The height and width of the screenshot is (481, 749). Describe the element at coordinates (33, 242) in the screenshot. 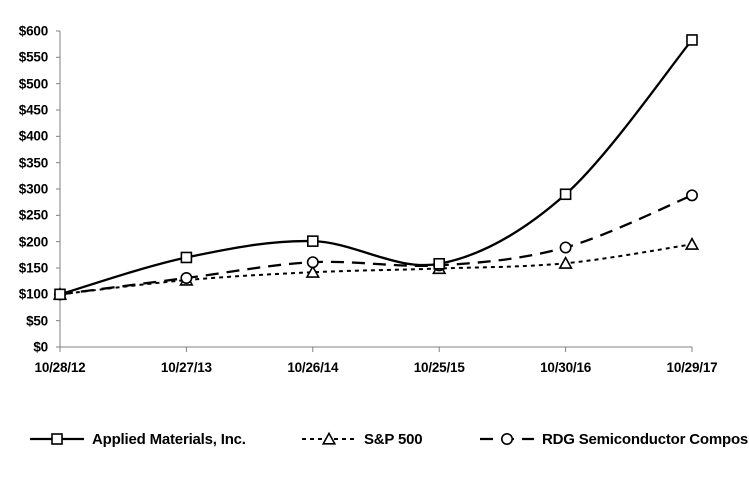

I see `y-axis-tick-label: $200` at that location.